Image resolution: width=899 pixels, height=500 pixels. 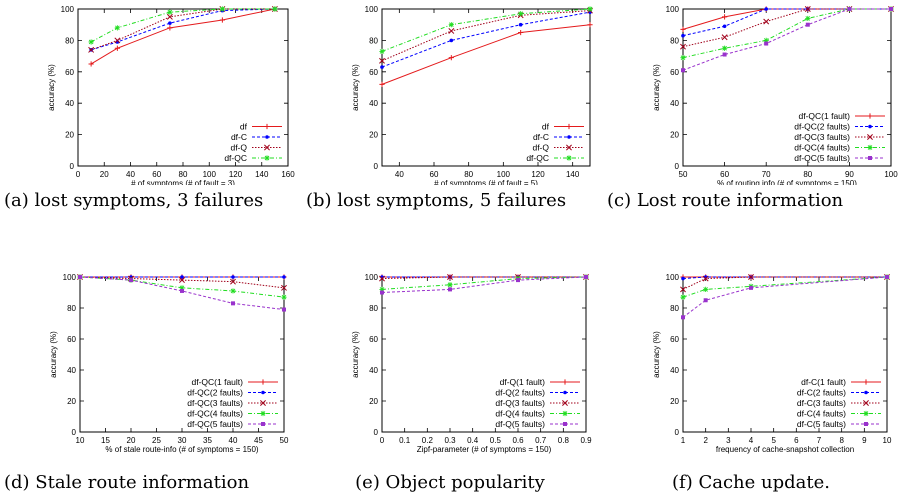 I want to click on x-tick-label: 15, so click(x=105, y=440).